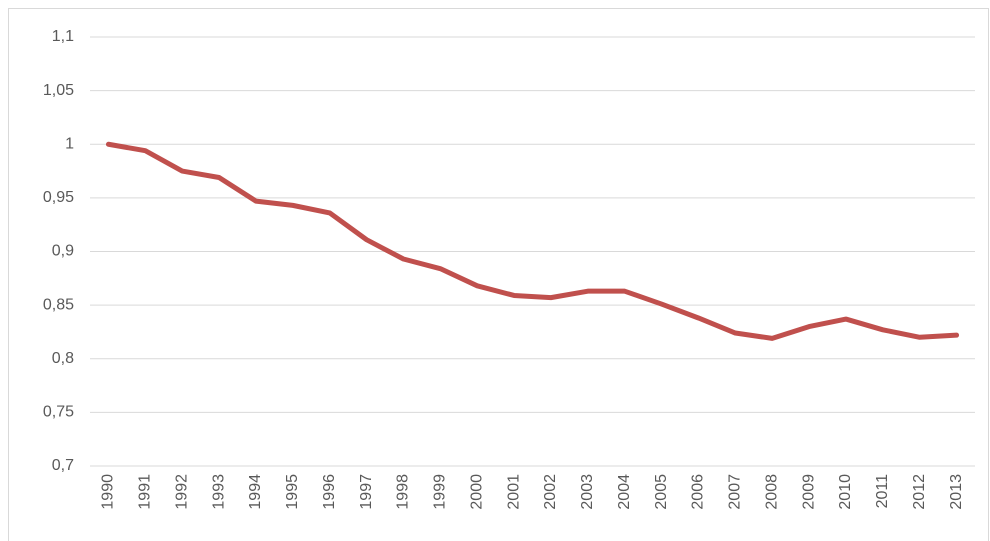  Describe the element at coordinates (145, 492) in the screenshot. I see `x-tick-label: 1991` at that location.